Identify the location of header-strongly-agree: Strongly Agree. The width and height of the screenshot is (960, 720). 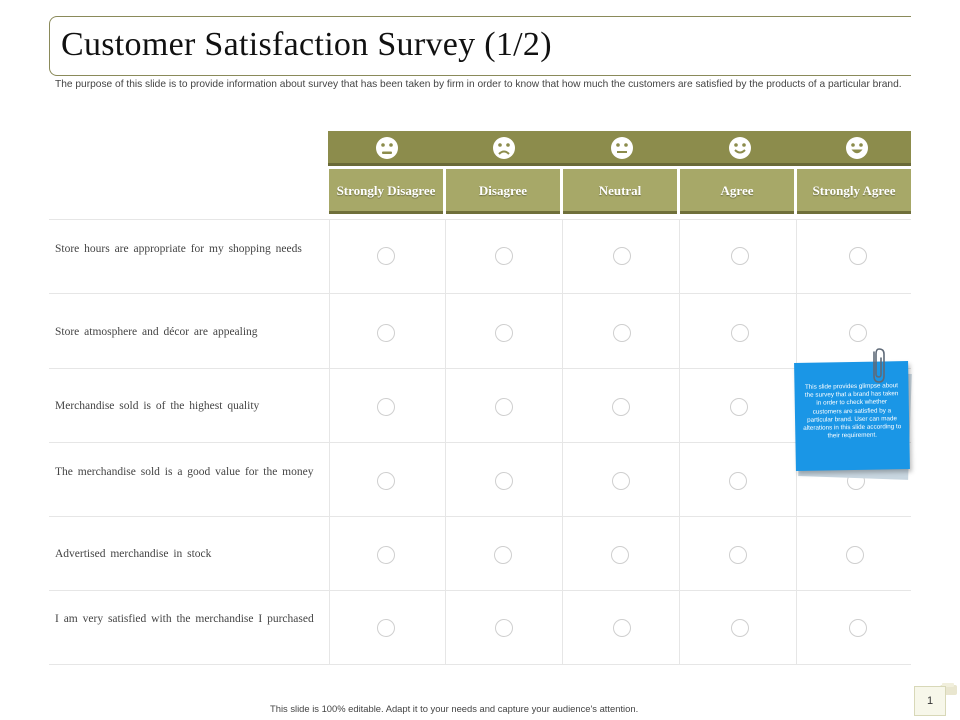
(854, 191).